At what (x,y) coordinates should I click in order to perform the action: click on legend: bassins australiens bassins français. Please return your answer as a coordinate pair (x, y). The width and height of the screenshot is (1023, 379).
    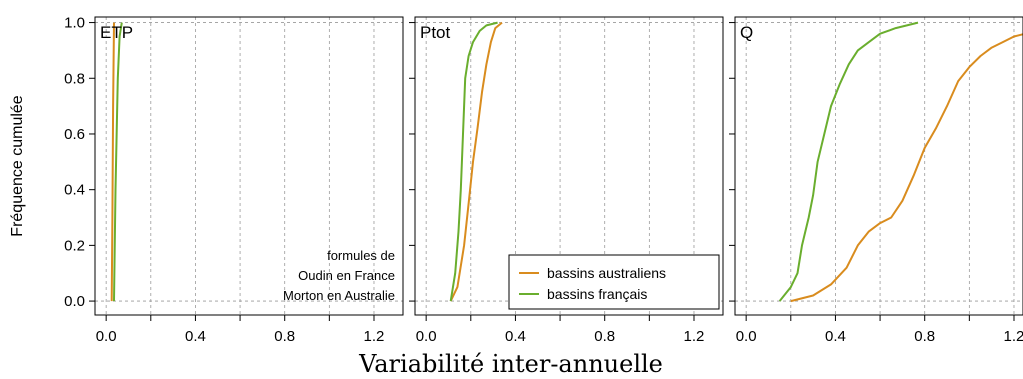
    Looking at the image, I should click on (614, 282).